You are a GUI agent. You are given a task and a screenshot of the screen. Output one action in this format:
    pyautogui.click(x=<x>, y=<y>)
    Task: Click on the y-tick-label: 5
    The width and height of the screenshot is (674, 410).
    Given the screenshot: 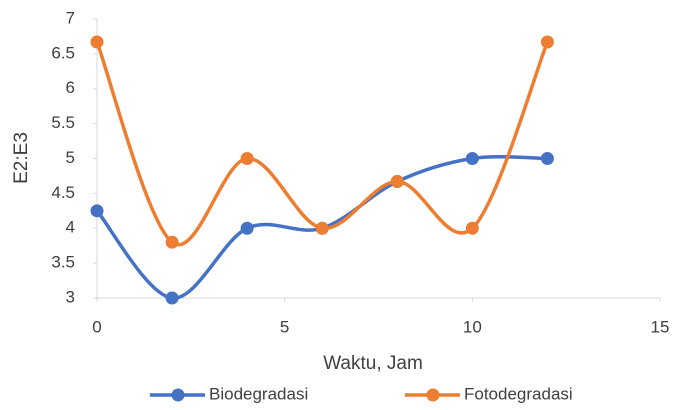 What is the action you would take?
    pyautogui.click(x=70, y=157)
    